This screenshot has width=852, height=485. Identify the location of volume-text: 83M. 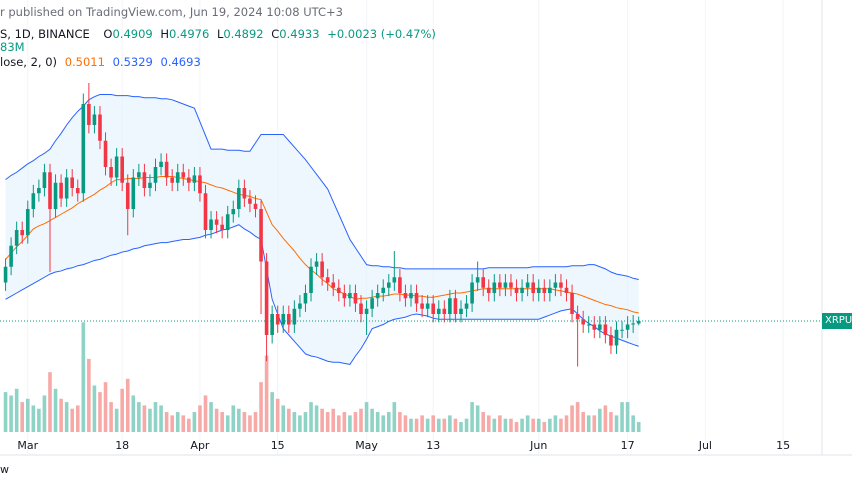
(12, 47).